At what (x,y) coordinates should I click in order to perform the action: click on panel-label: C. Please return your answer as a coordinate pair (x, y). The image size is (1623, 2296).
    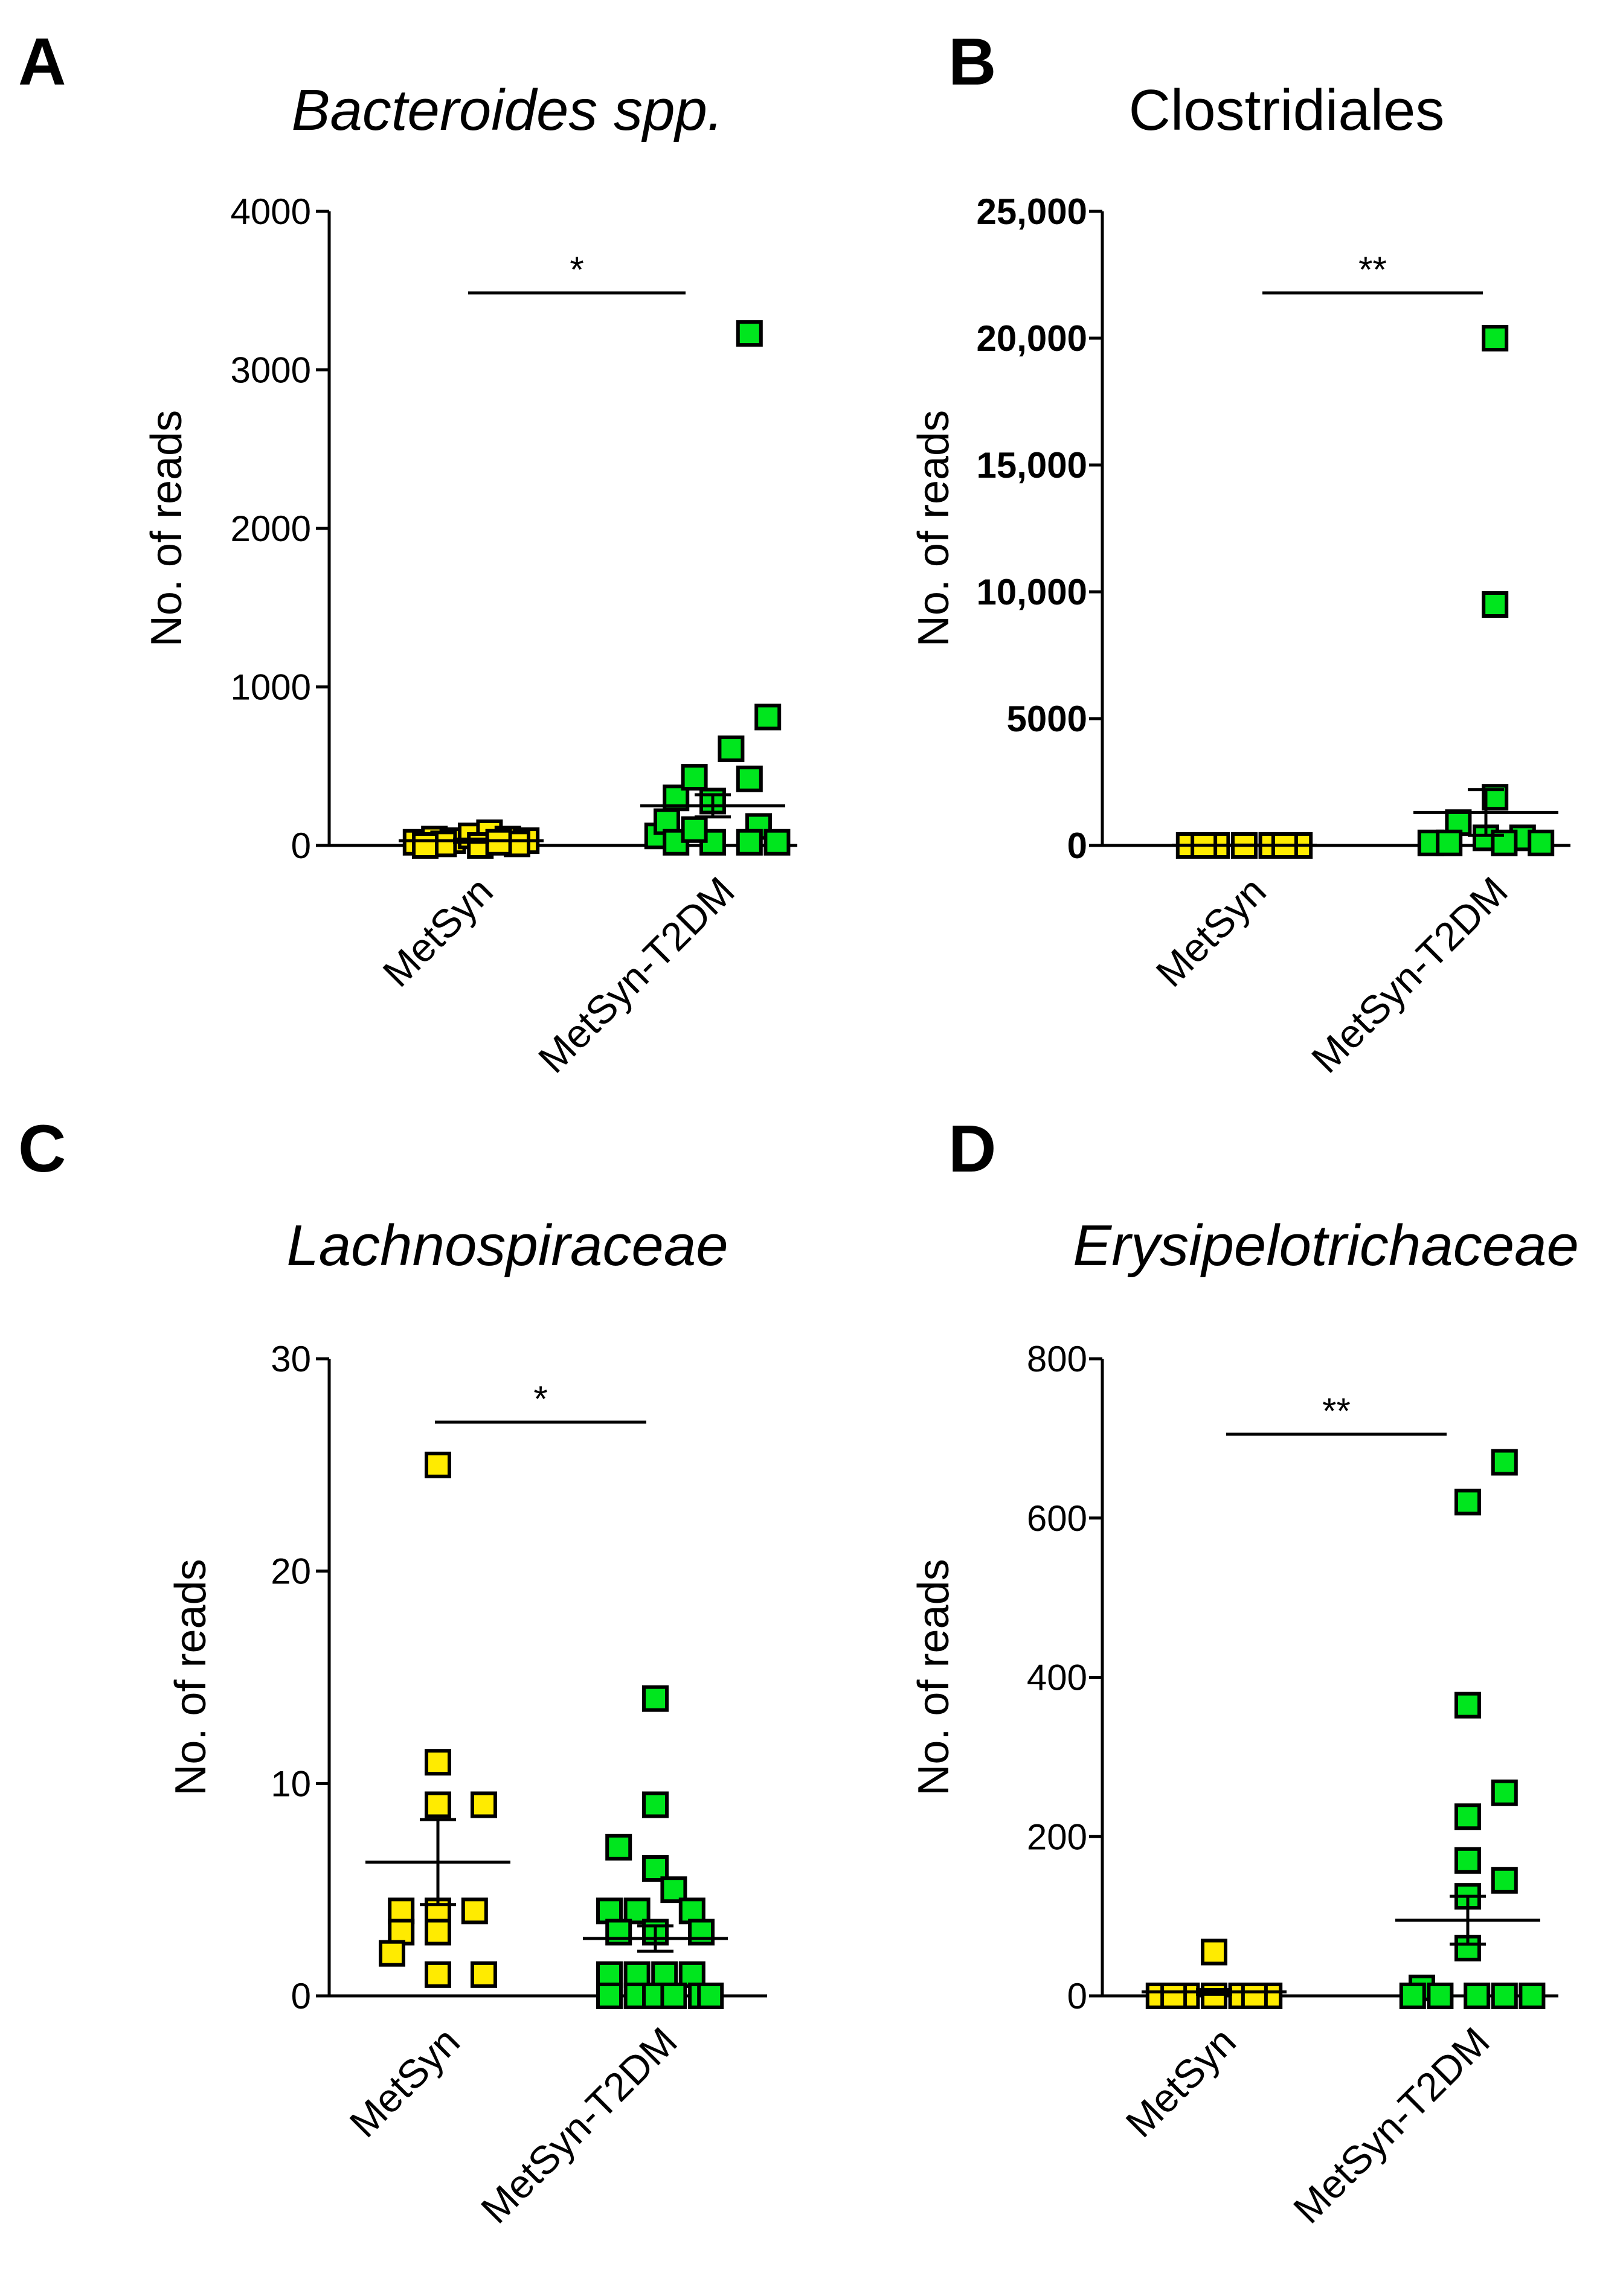
    Looking at the image, I should click on (42, 1149).